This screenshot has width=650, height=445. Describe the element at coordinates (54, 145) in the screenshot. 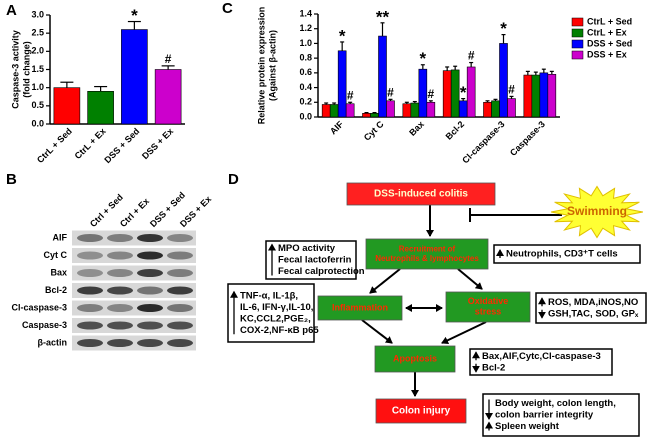

I see `x-tick-label: CtrL + Sed` at that location.